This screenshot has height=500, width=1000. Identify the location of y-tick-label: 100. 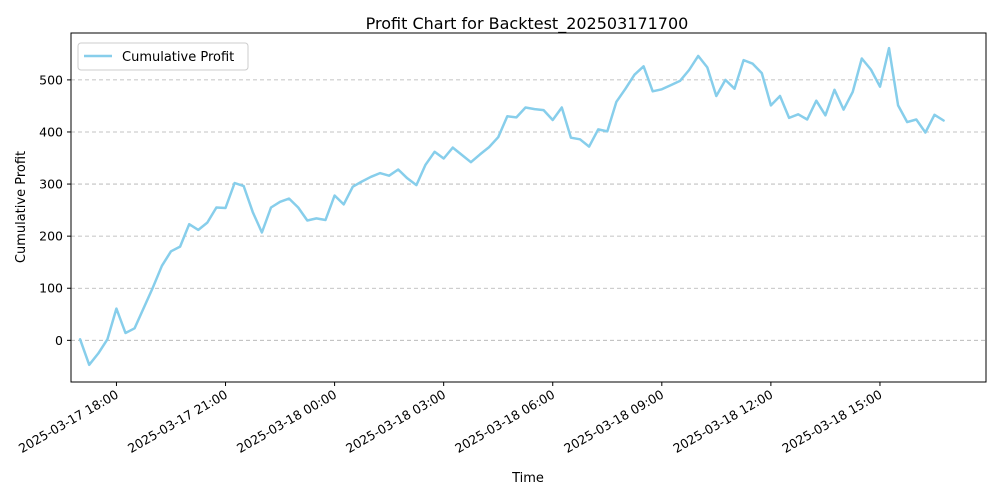
(51, 288).